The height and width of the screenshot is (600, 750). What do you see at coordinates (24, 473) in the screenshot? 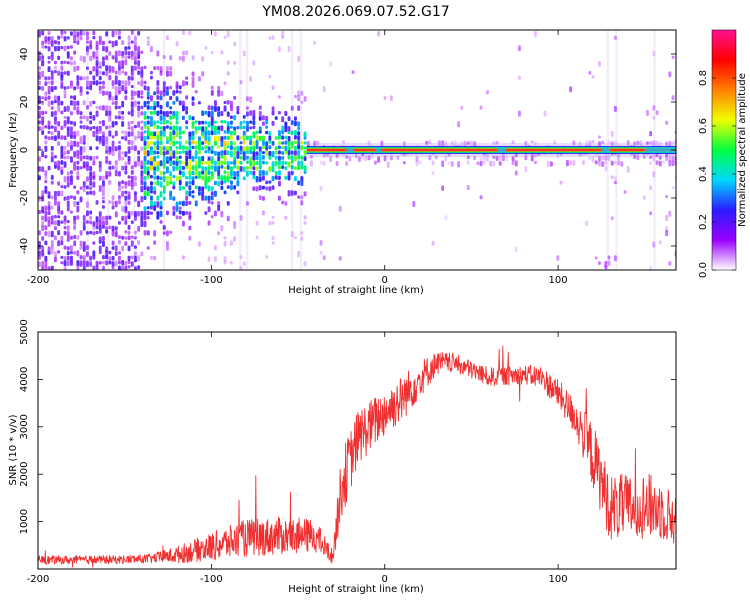
I see `y-tick-label: 2000` at bounding box center [24, 473].